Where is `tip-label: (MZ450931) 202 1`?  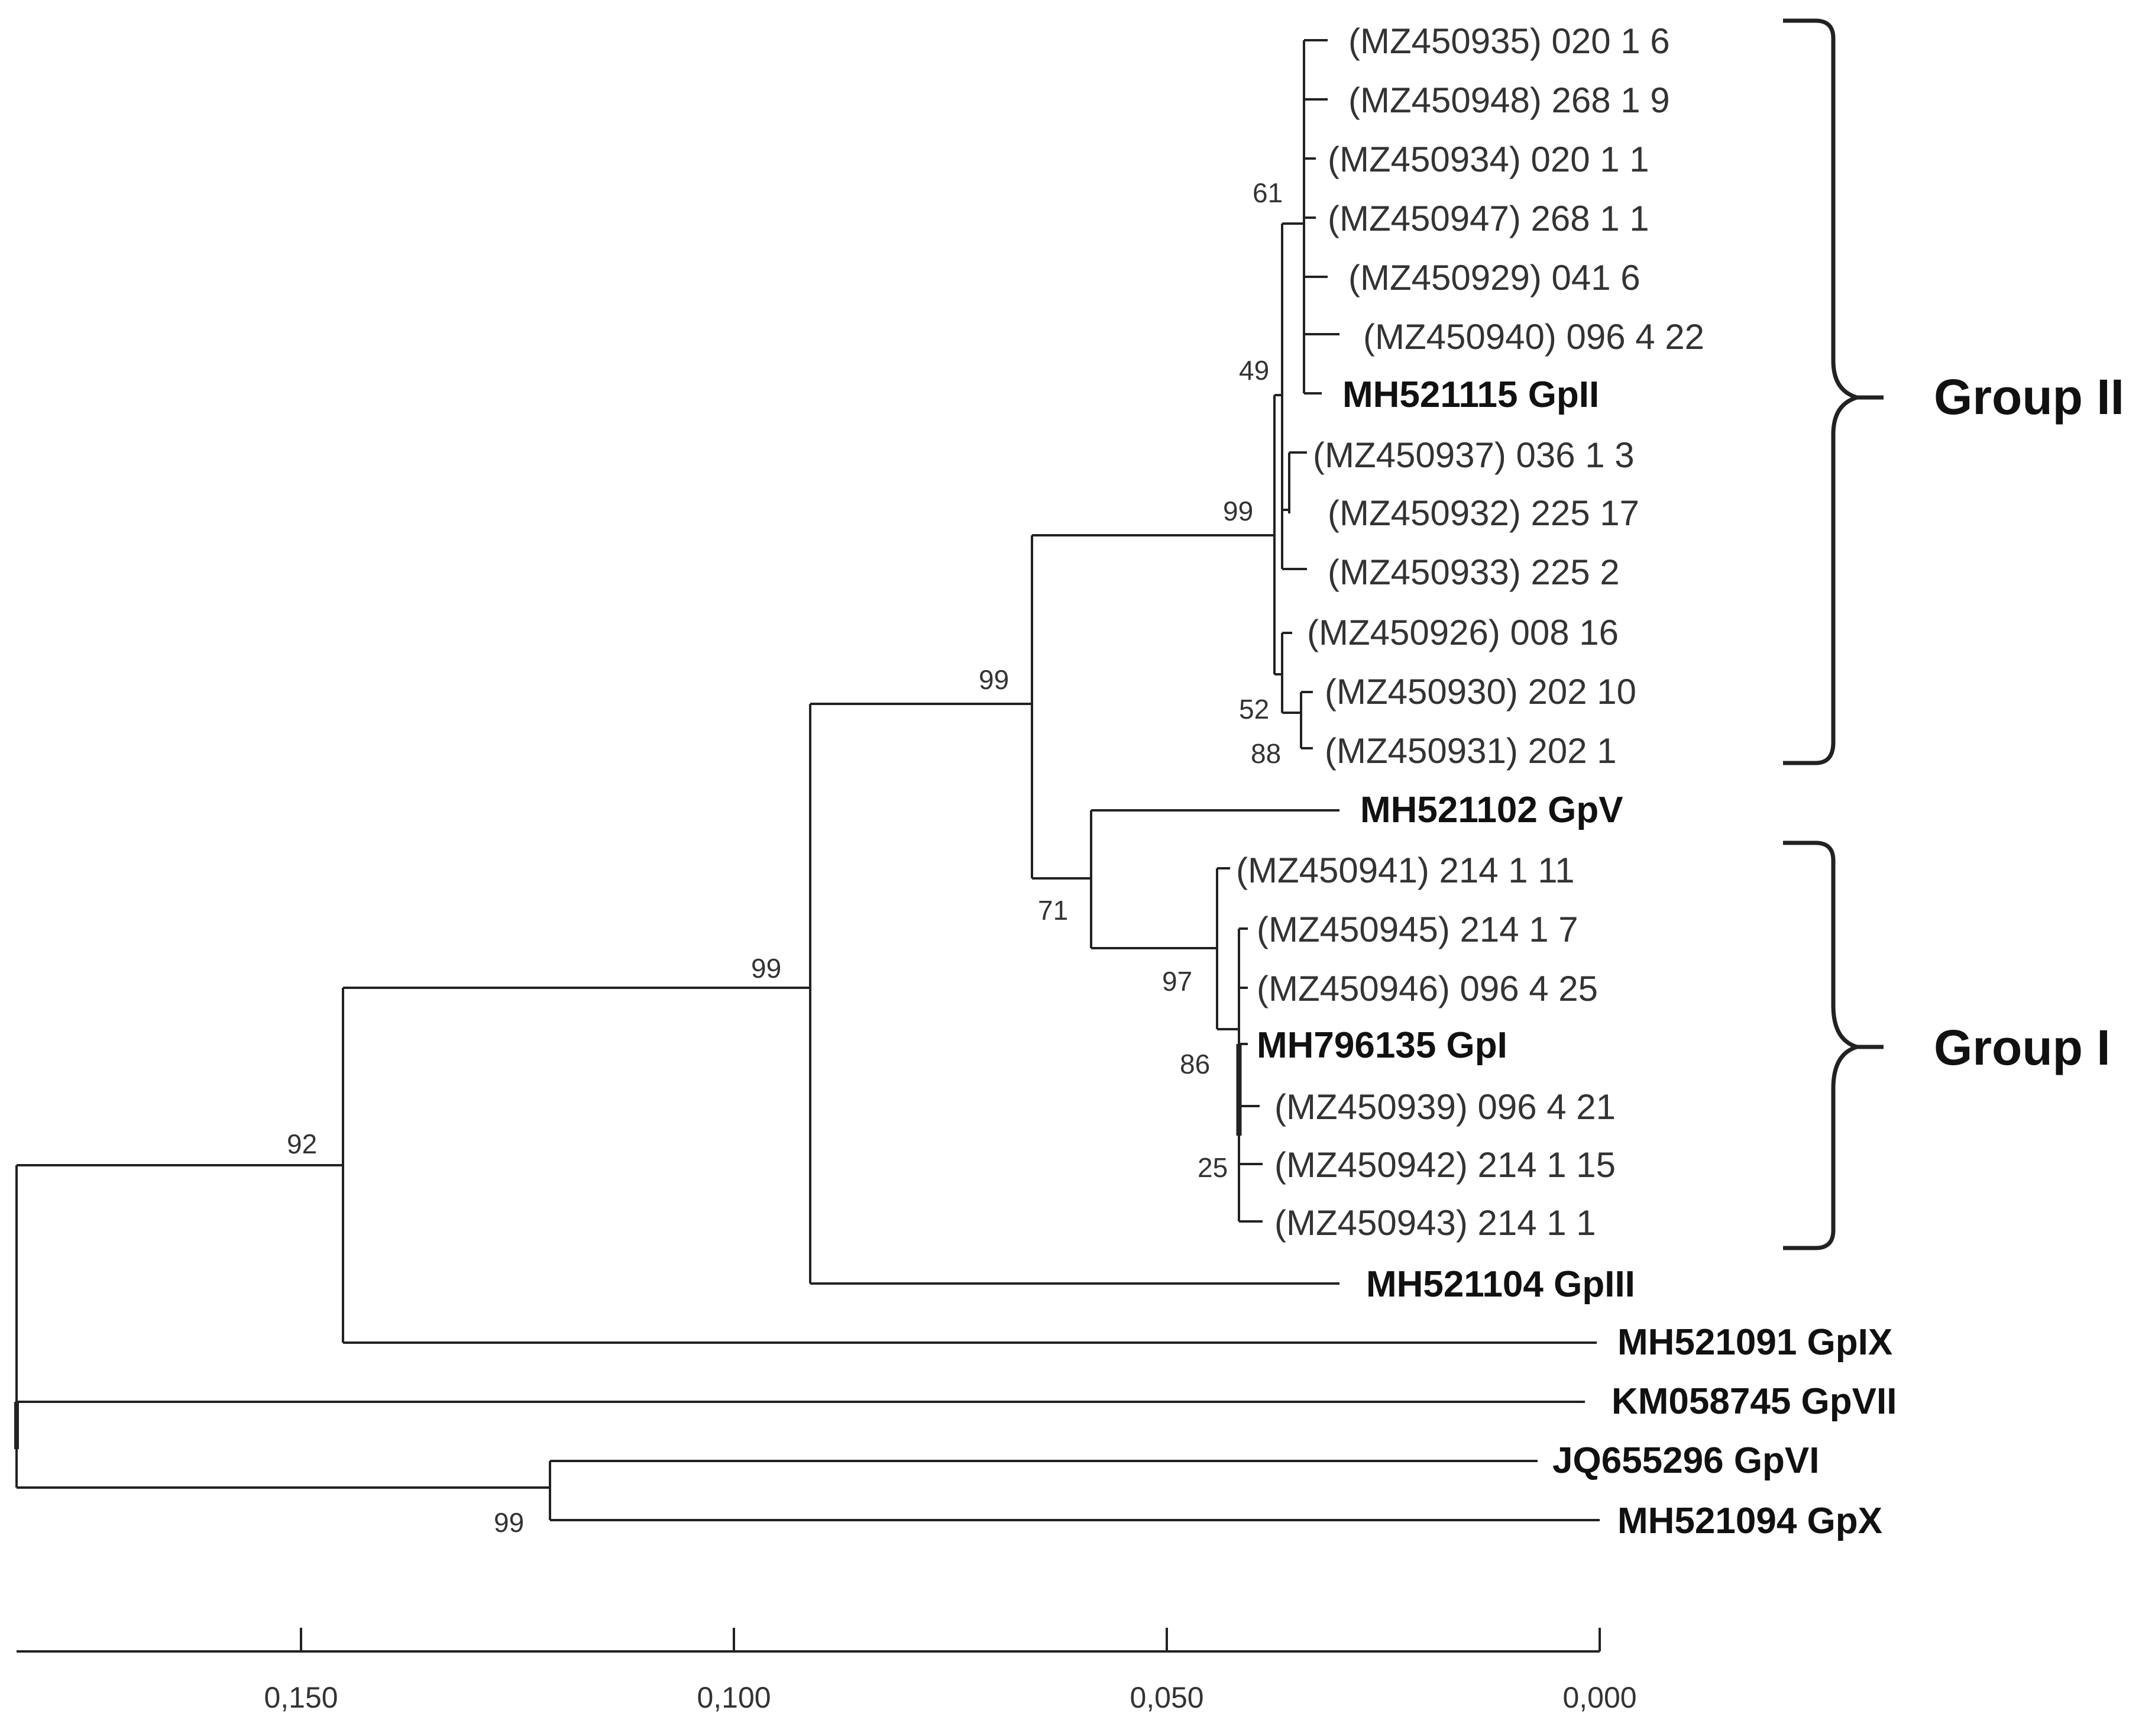
tip-label: (MZ450931) 202 1 is located at coordinates (1471, 751).